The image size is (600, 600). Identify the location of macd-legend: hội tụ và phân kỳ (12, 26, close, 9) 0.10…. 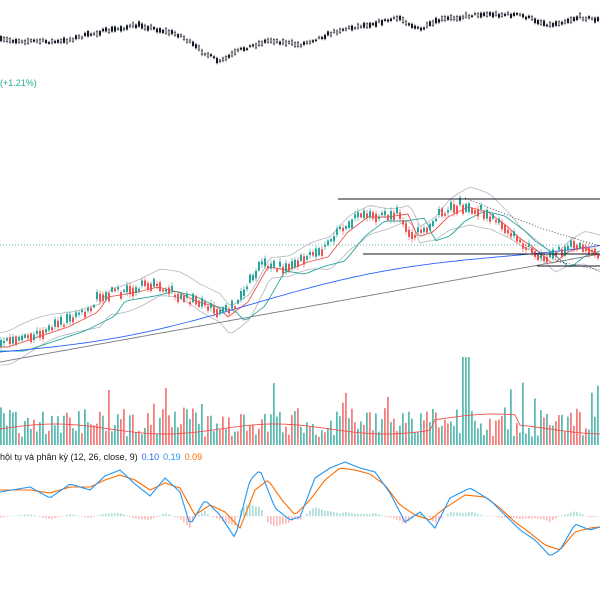
(101, 457).